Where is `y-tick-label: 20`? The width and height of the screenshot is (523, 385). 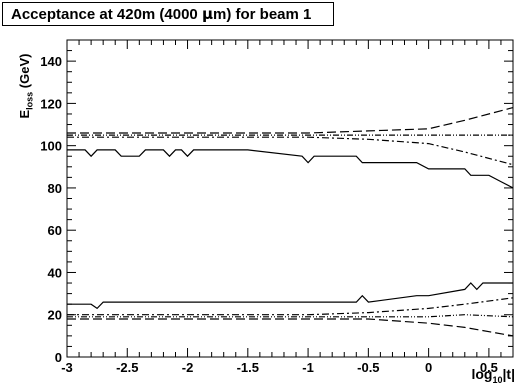 y-tick-label: 20 is located at coordinates (55, 315).